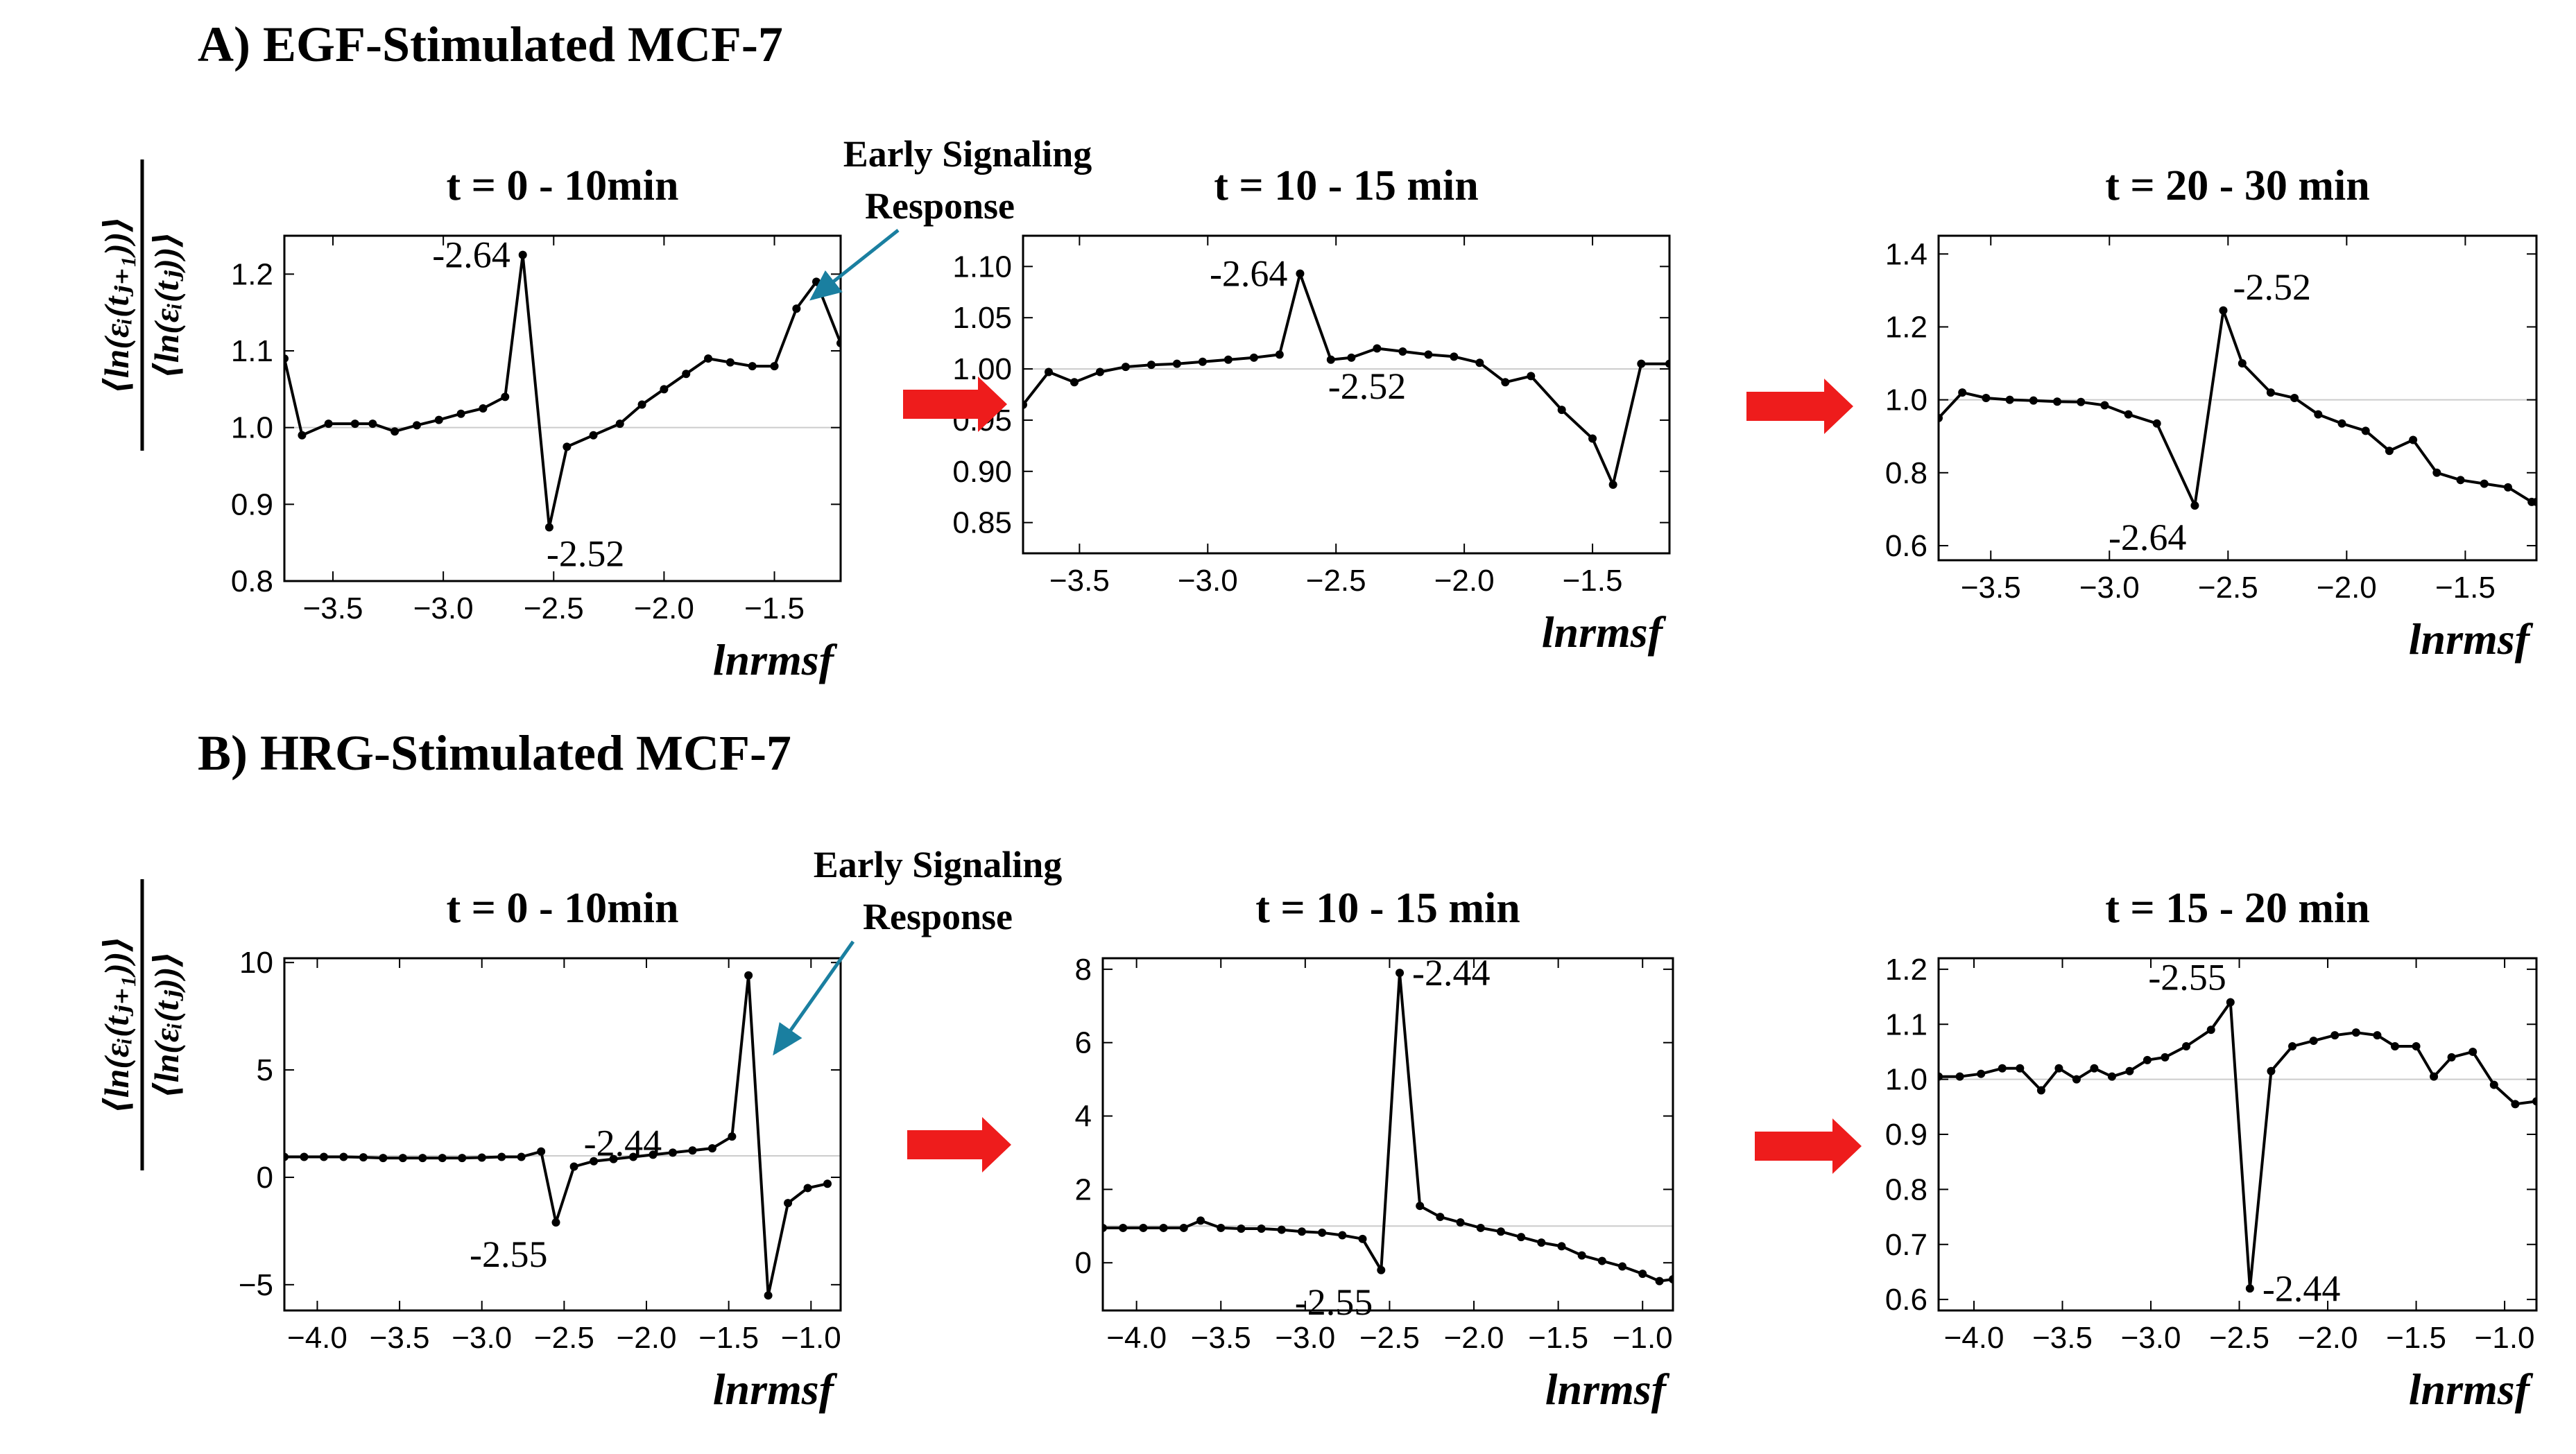 This screenshot has height=1454, width=2576. What do you see at coordinates (141, 305) in the screenshot?
I see `y-axis-label-a: ⟨ln(εᵢ(tⱼ₊₁))⟩ ⟨ln(εᵢ(tⱼ))⟩` at bounding box center [141, 305].